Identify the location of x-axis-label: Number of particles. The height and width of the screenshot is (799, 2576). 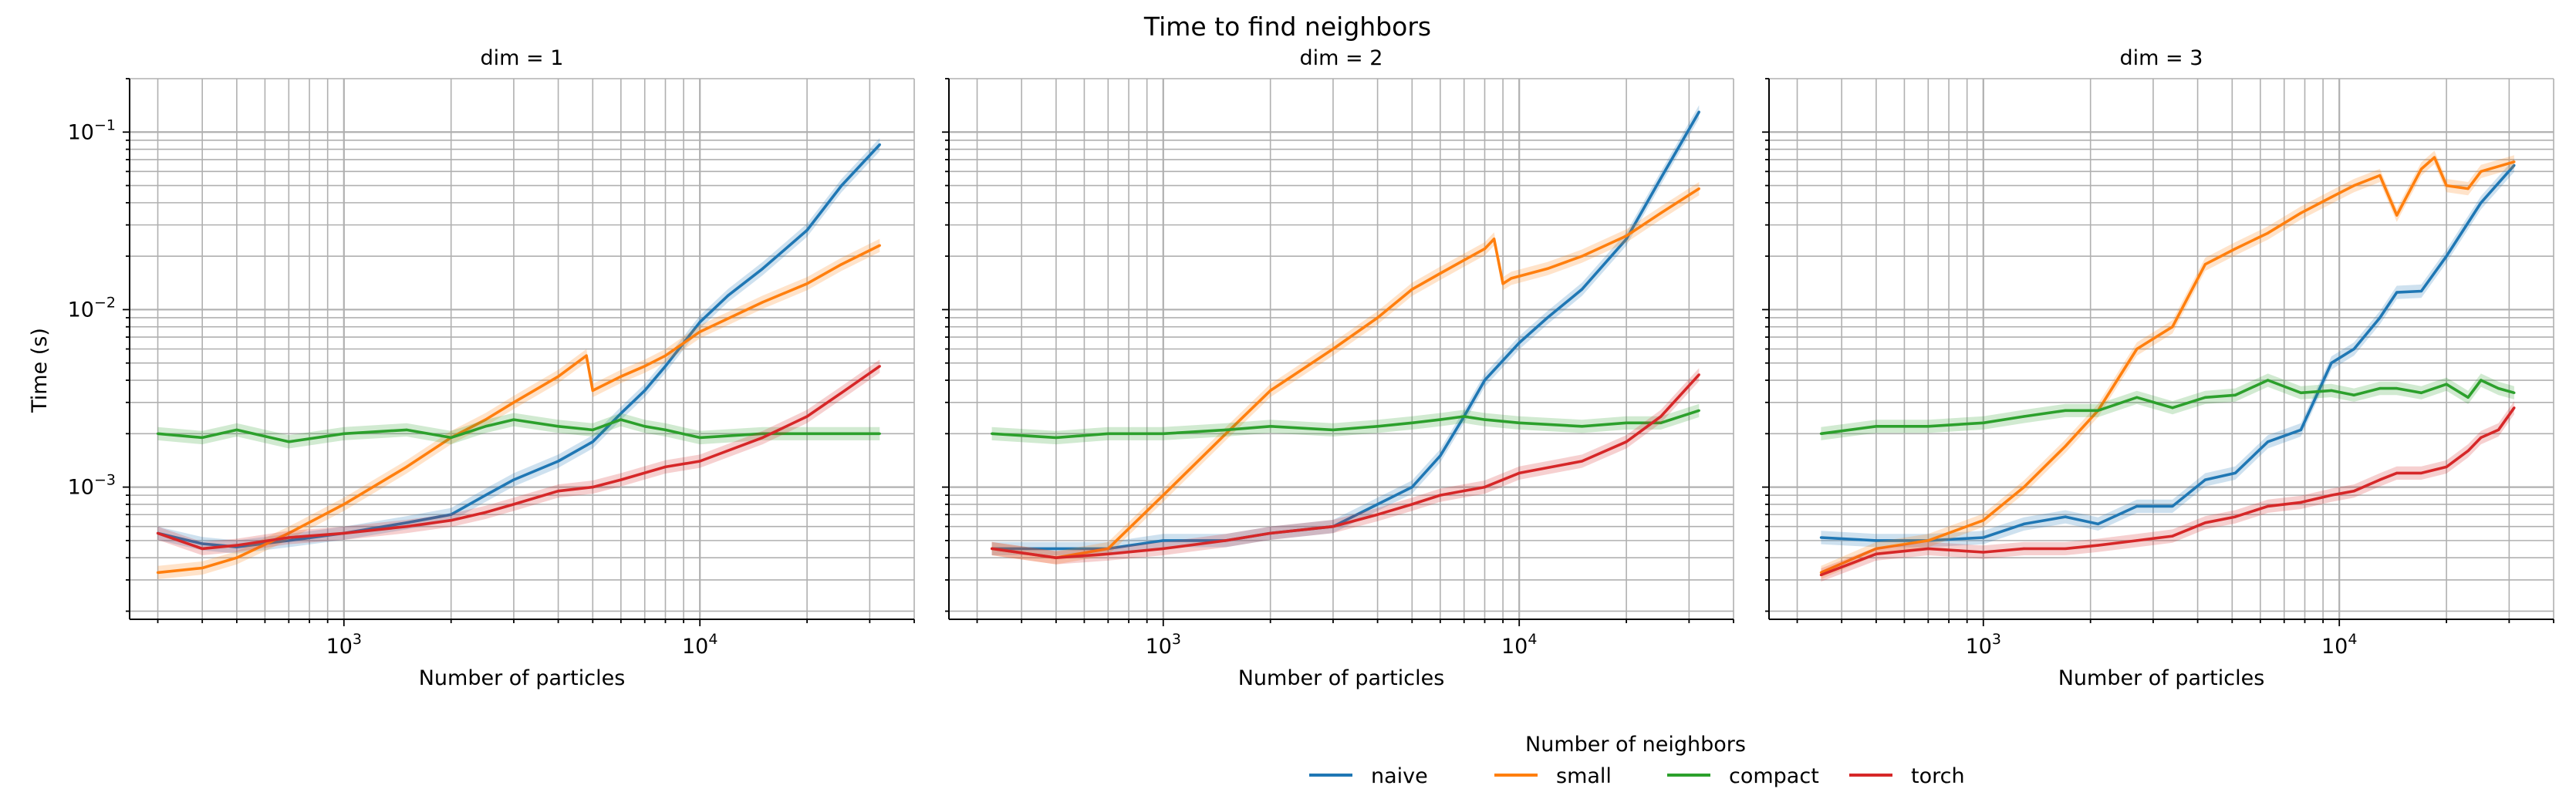
(2161, 678).